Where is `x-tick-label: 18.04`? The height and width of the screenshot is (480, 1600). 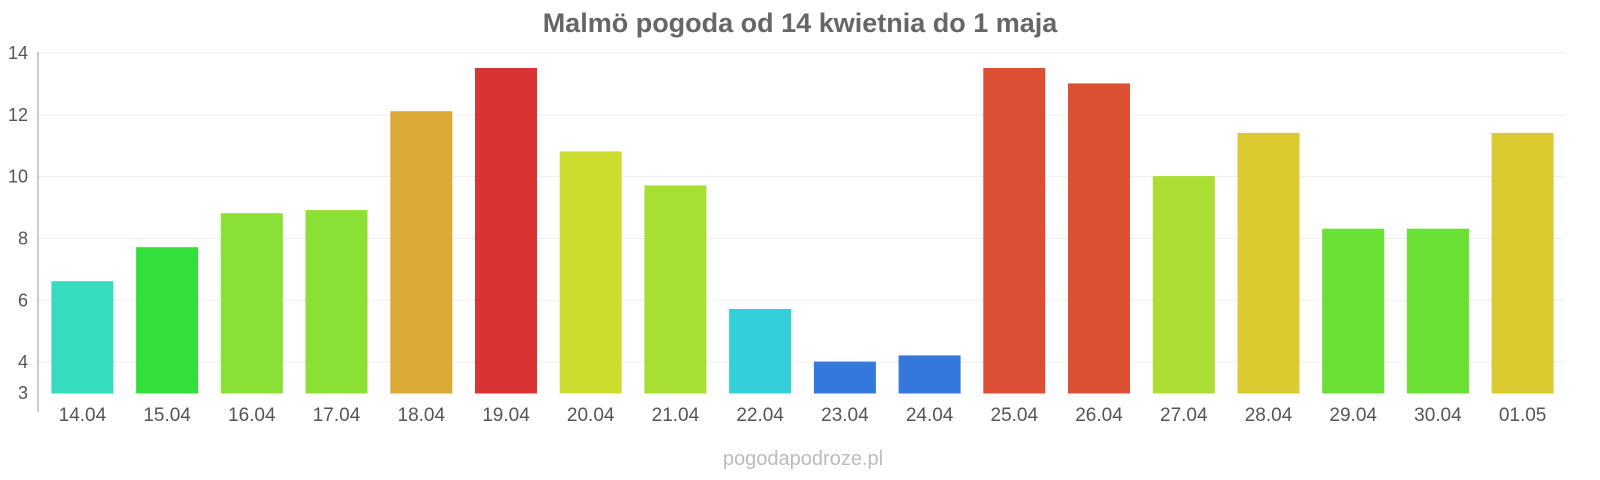
x-tick-label: 18.04 is located at coordinates (422, 415).